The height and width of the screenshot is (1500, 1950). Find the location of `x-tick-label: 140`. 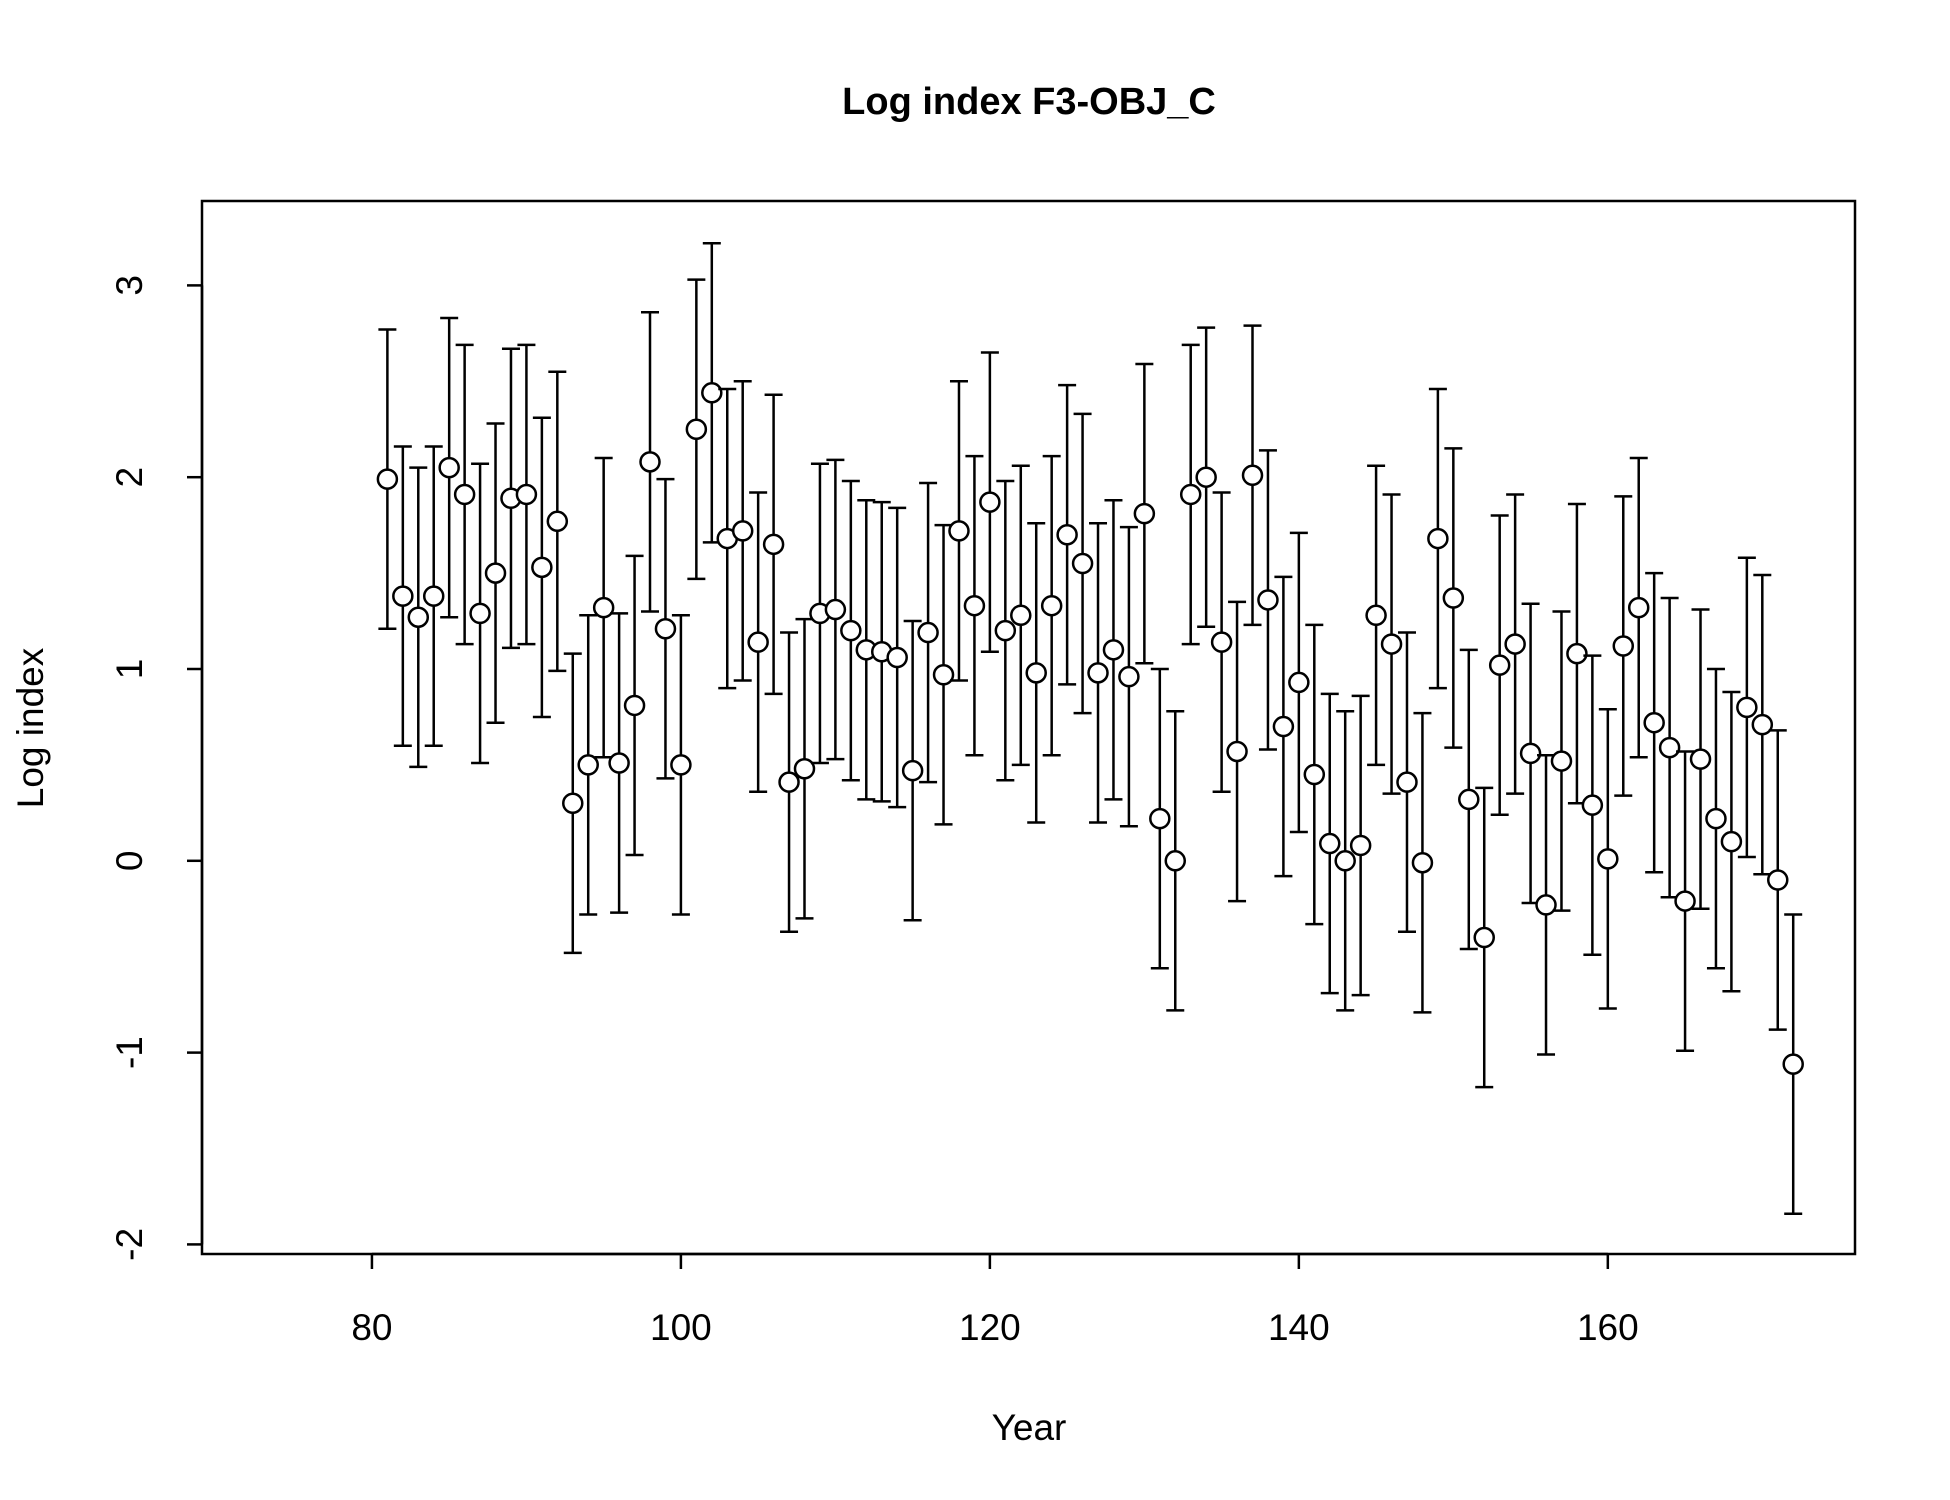

x-tick-label: 140 is located at coordinates (1299, 1327).